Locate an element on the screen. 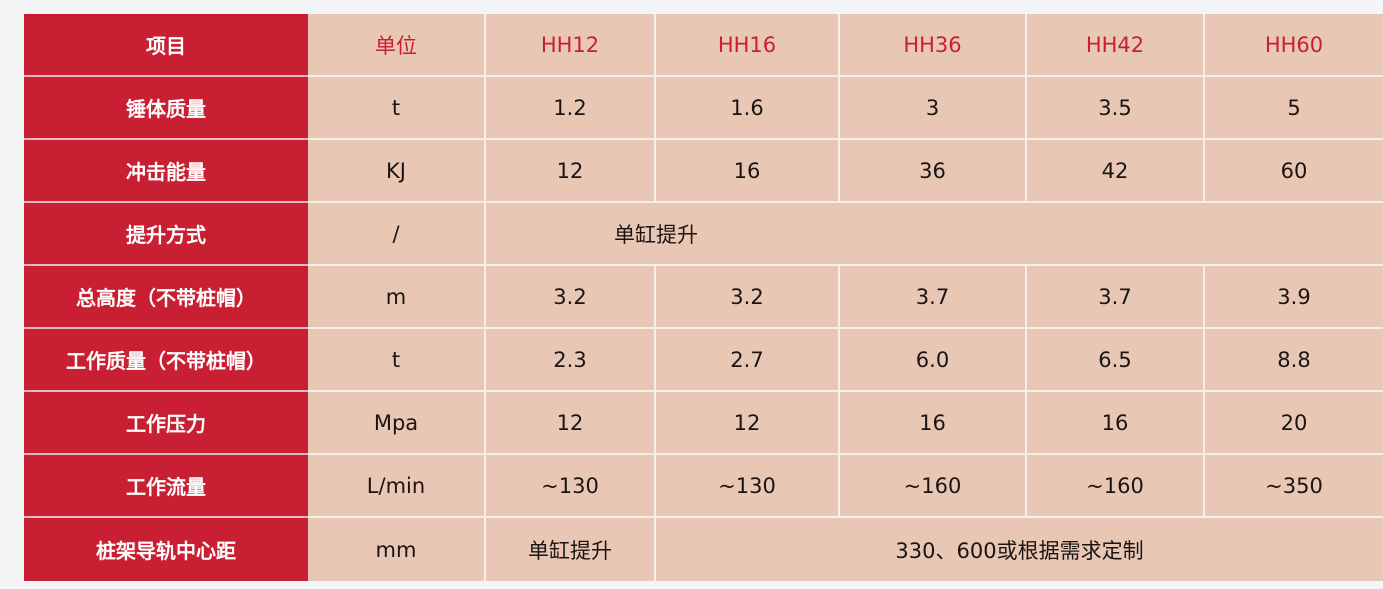 This screenshot has height=589, width=1383. cell-value: 8.8 is located at coordinates (1294, 360).